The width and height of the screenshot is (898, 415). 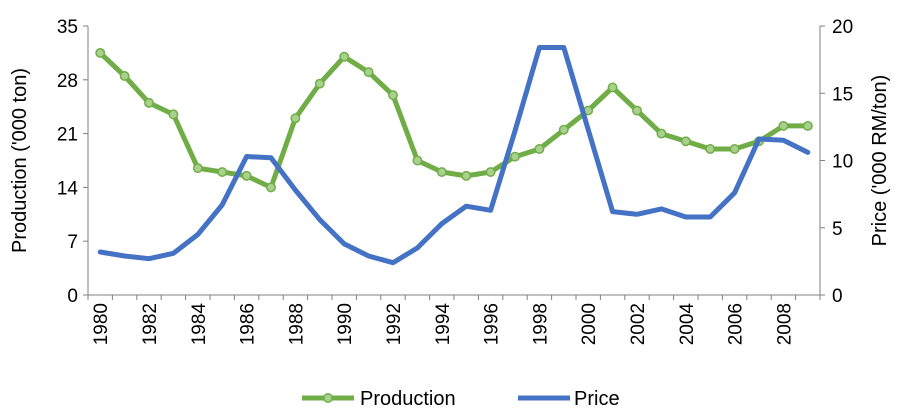 What do you see at coordinates (150, 324) in the screenshot?
I see `x-tick-label: 1982` at bounding box center [150, 324].